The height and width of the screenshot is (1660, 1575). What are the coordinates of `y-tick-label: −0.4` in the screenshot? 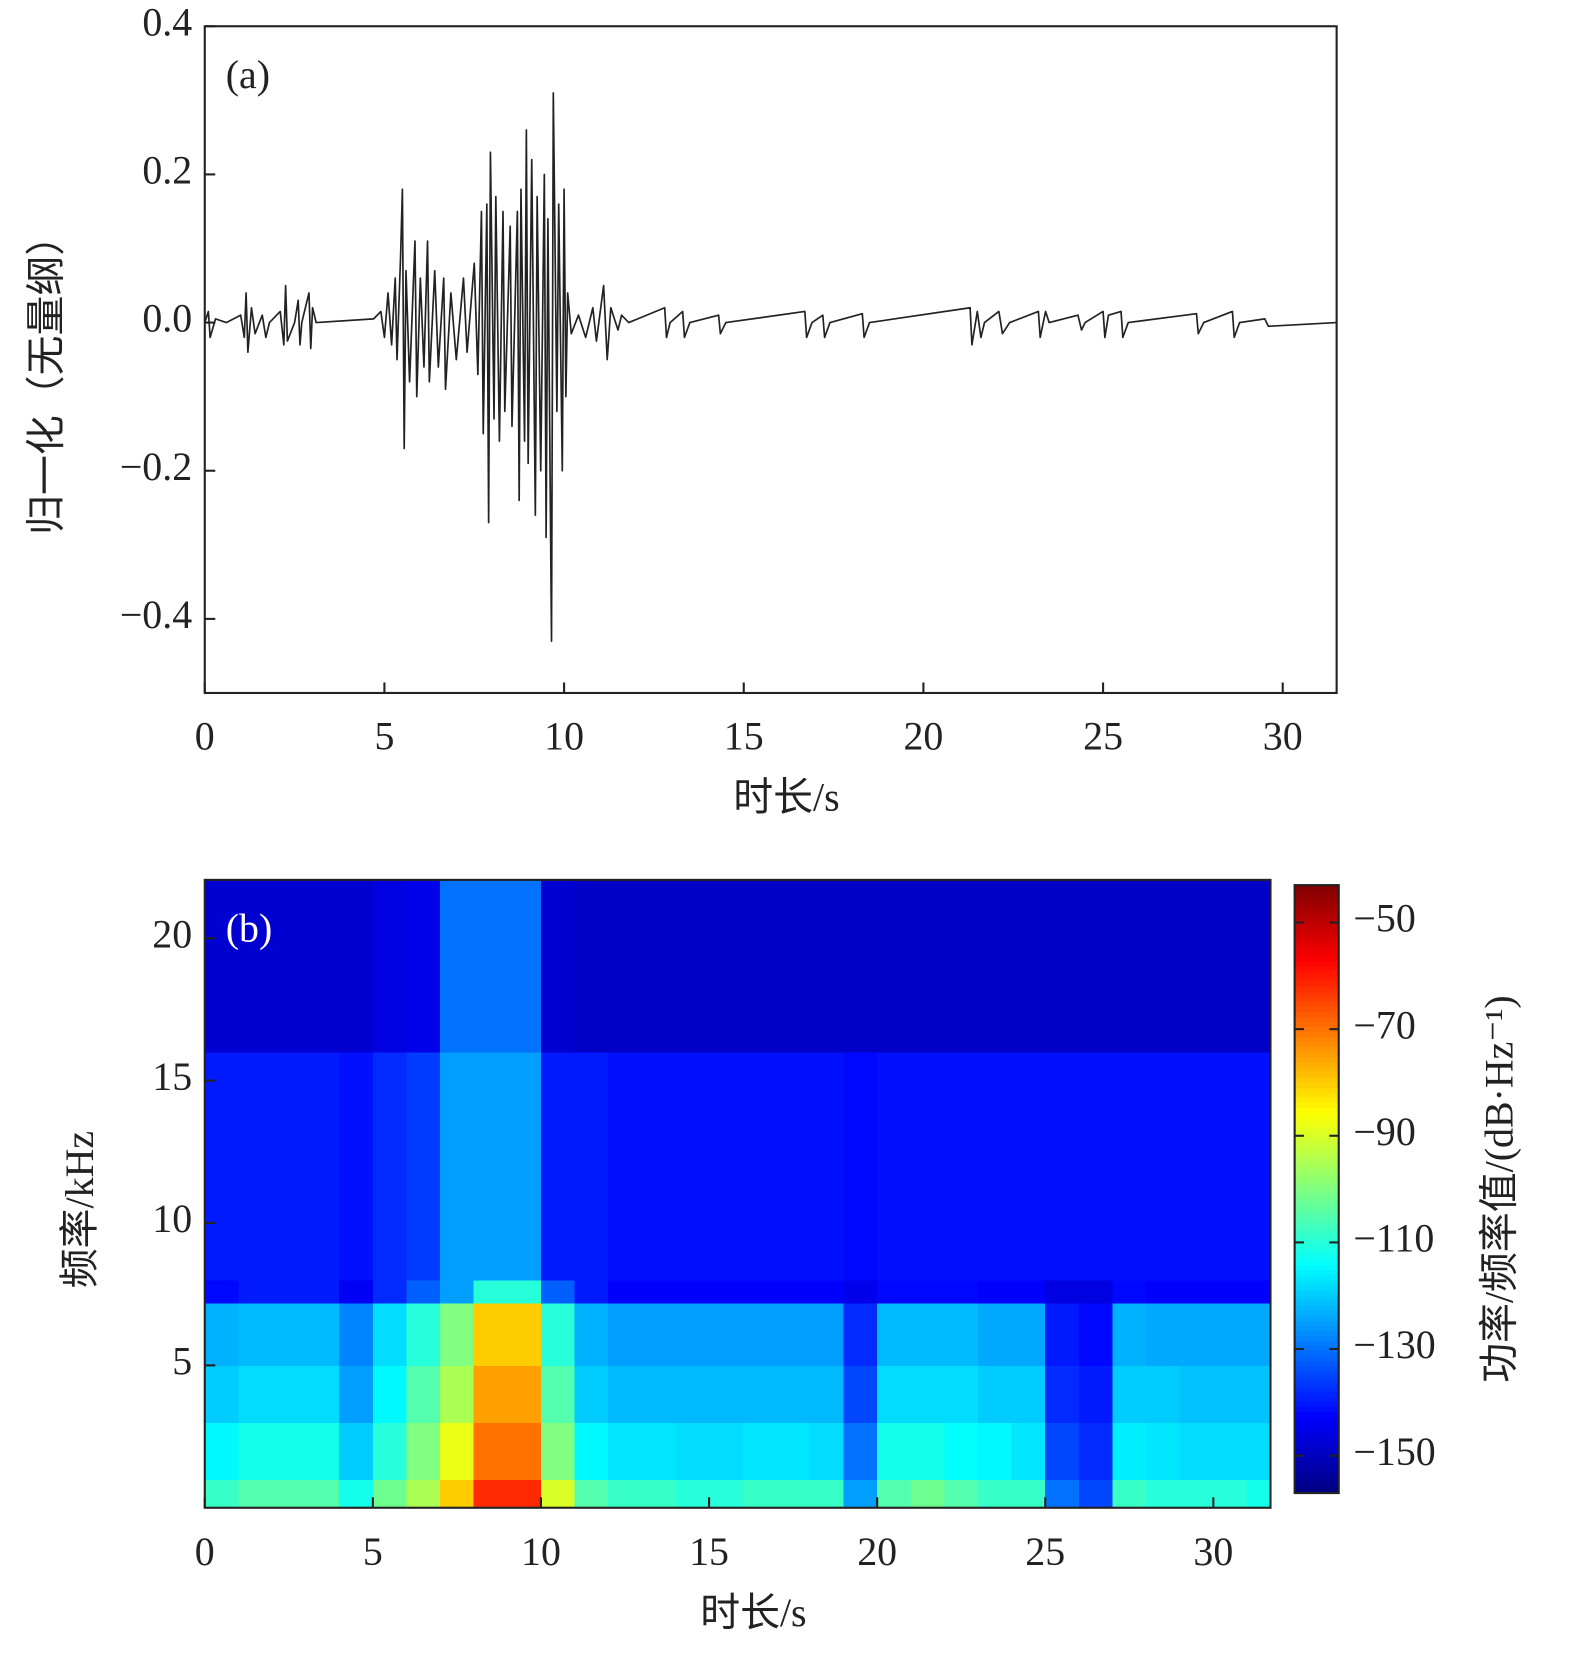 It's located at (156, 614).